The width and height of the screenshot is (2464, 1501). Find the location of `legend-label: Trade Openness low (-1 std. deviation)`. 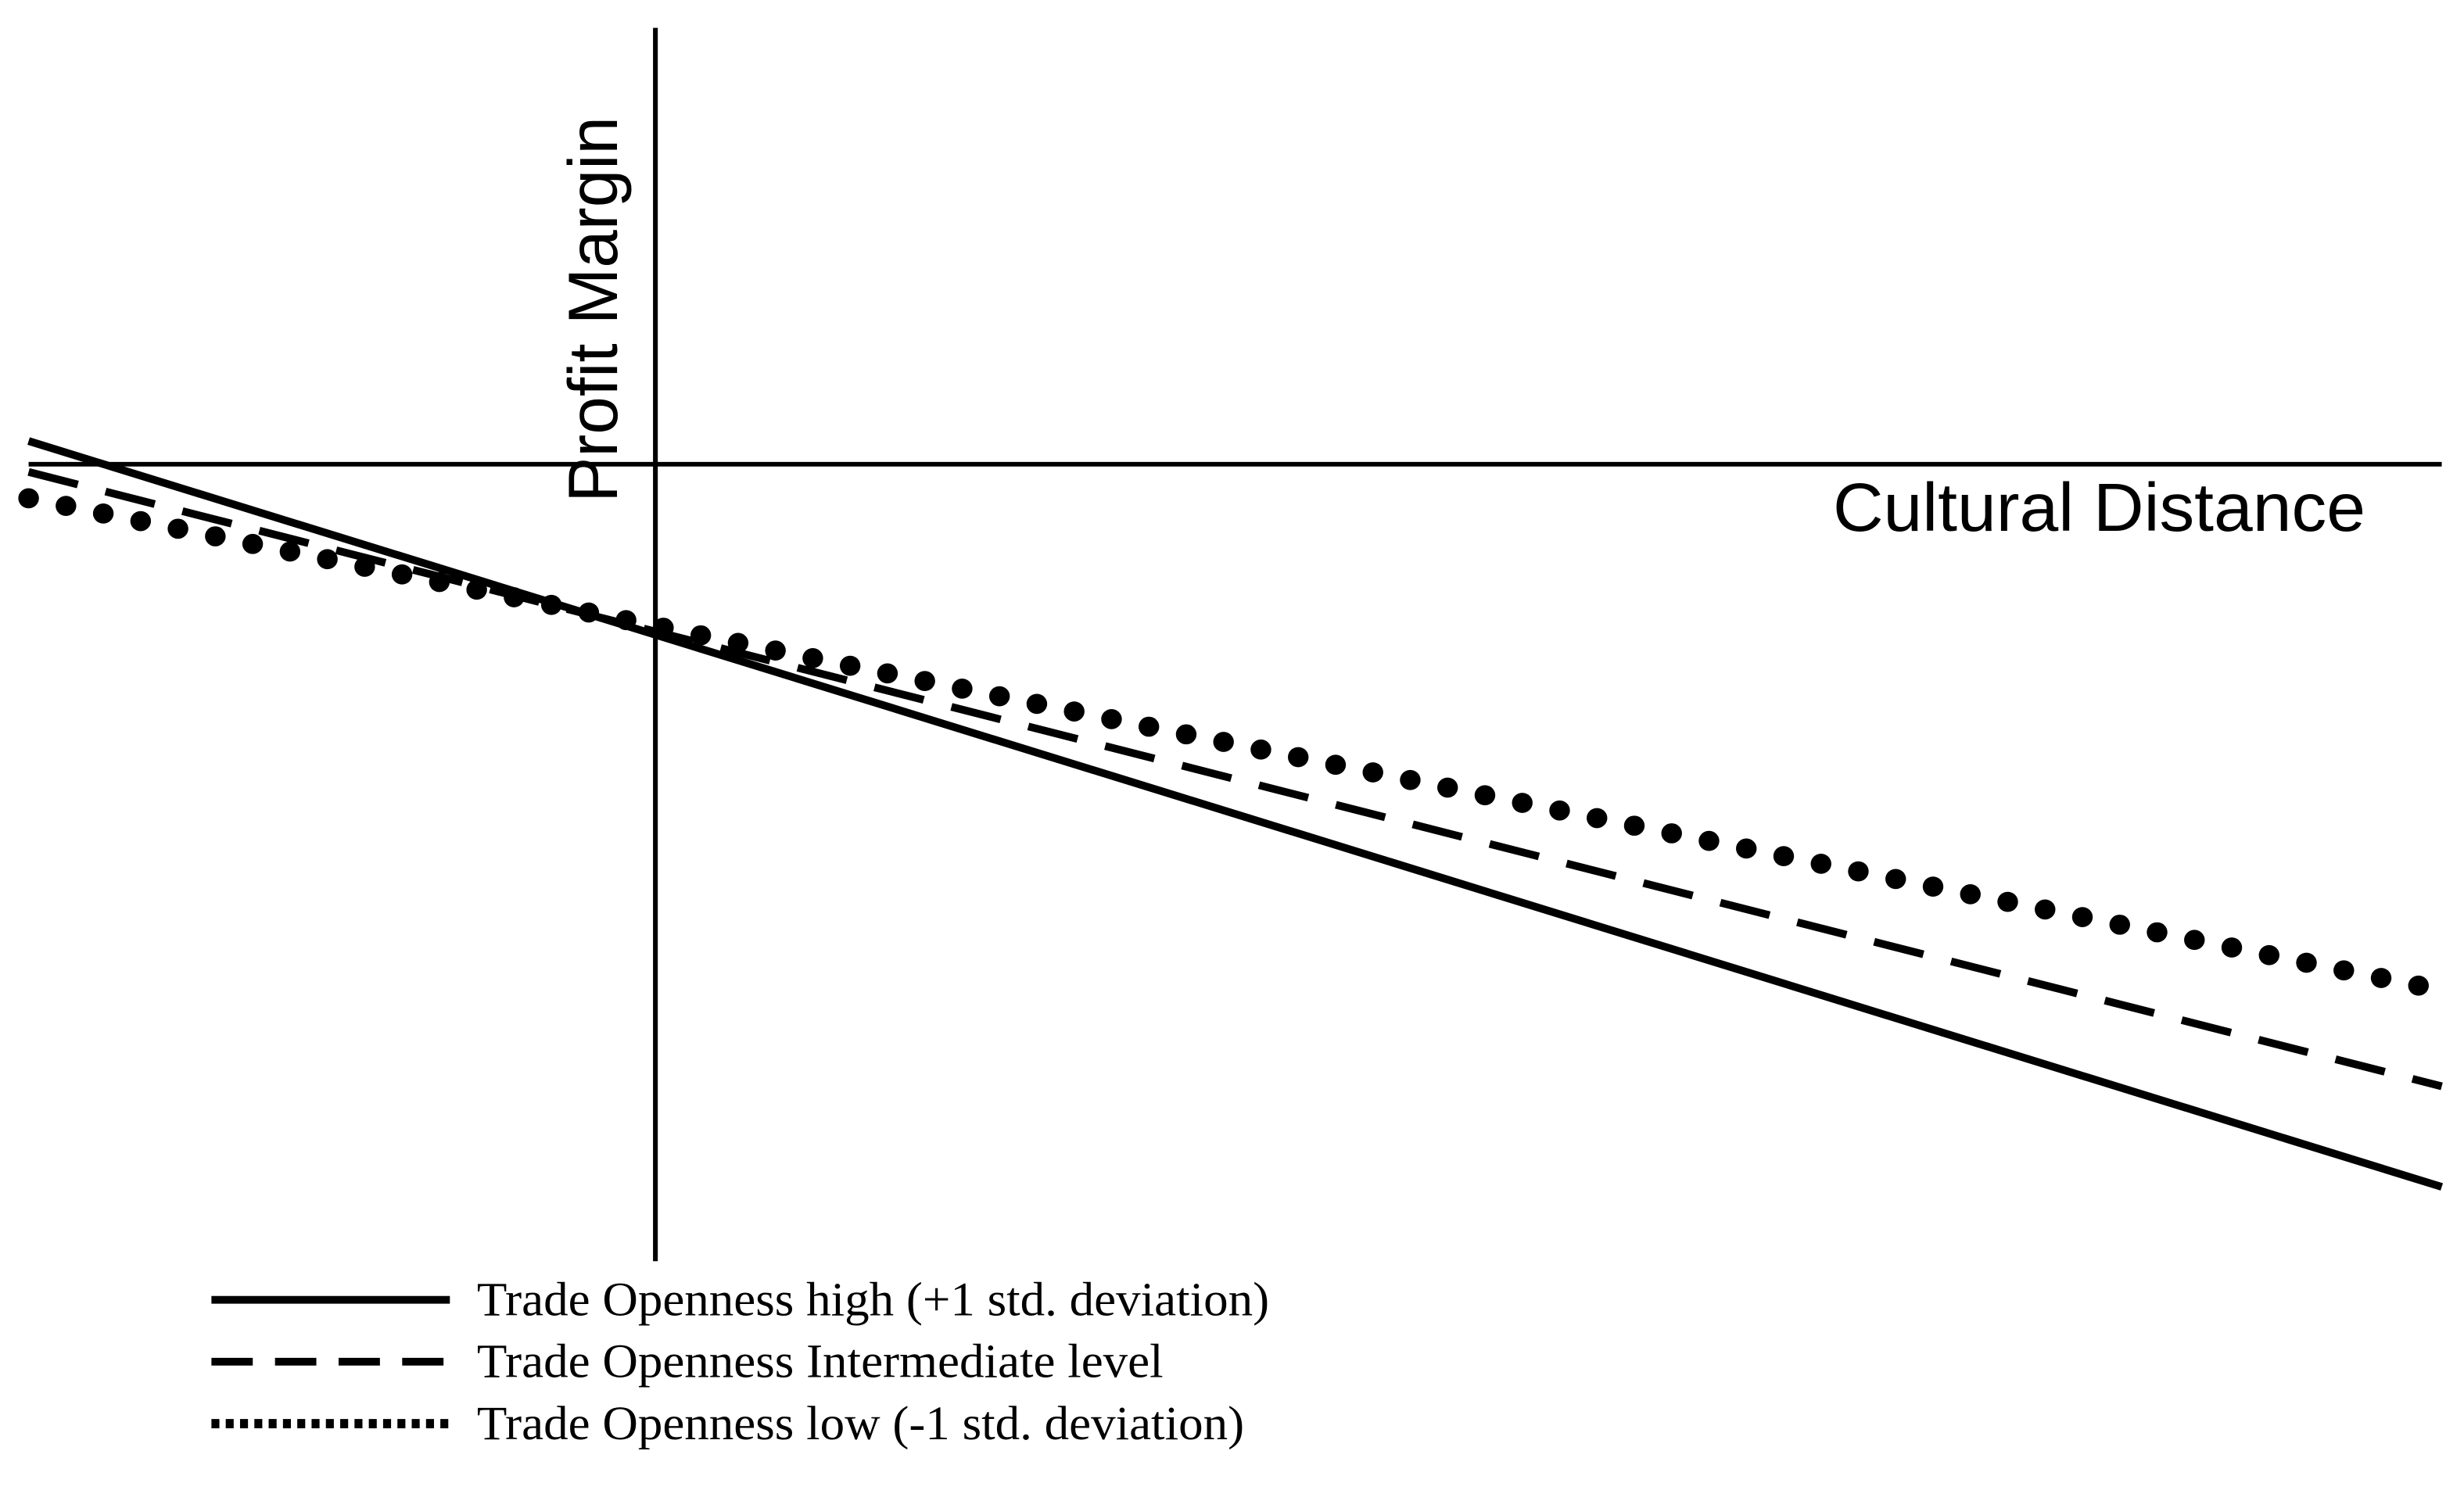

legend-label: Trade Openness low (-1 std. deviation) is located at coordinates (861, 1424).